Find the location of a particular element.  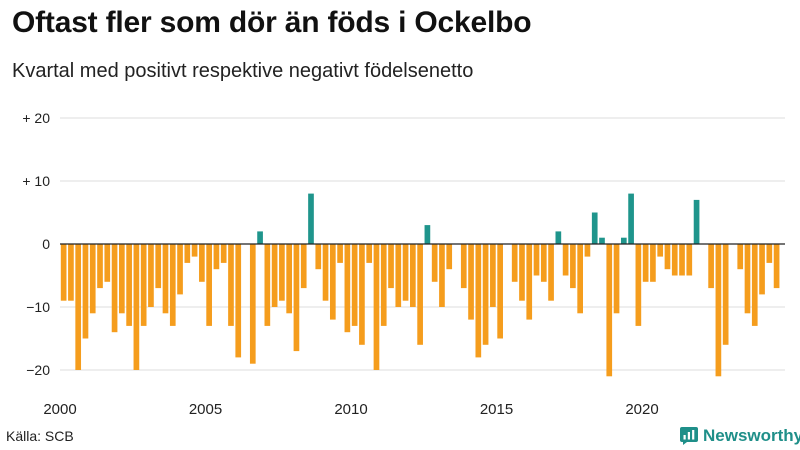

x-tick-label: 2005 is located at coordinates (205, 409).